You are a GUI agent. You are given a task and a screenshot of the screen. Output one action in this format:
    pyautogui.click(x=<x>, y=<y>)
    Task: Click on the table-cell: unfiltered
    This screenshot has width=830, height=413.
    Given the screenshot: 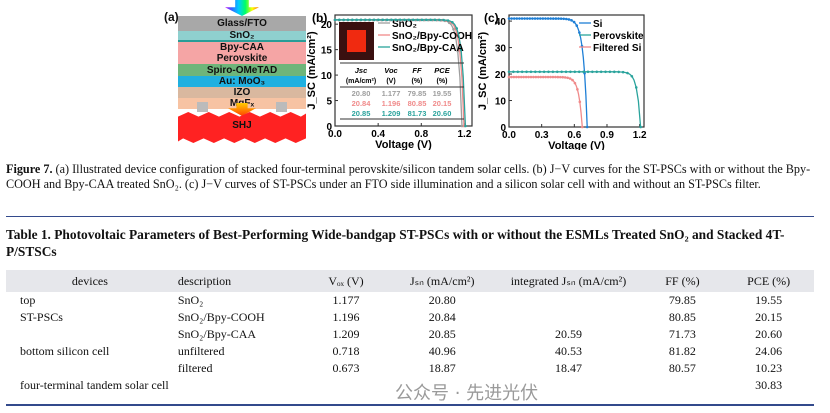 What is the action you would take?
    pyautogui.click(x=201, y=351)
    